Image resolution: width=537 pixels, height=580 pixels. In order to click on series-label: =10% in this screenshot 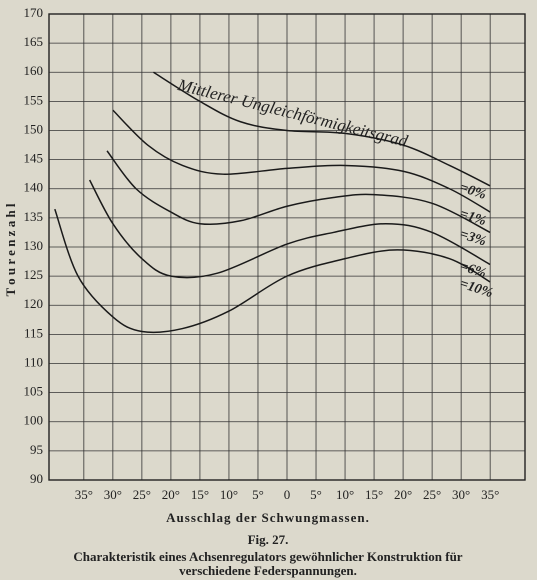, I will do `click(476, 289)`.